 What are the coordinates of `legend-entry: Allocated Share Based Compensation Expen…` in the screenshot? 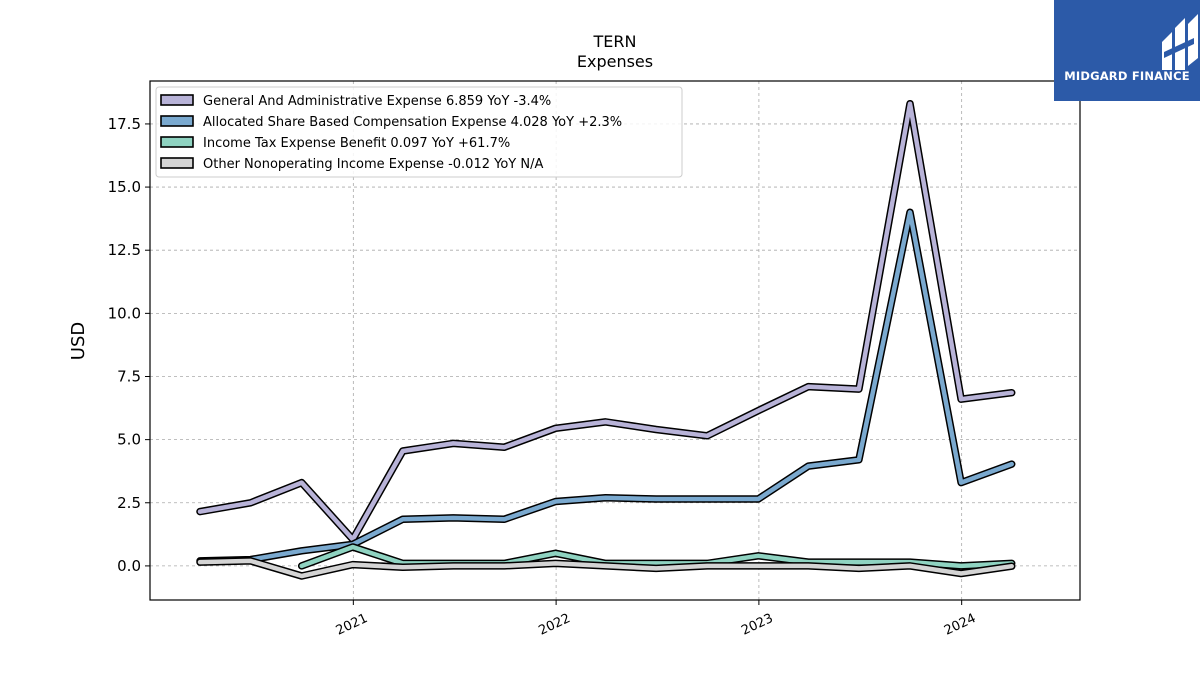 It's located at (412, 122).